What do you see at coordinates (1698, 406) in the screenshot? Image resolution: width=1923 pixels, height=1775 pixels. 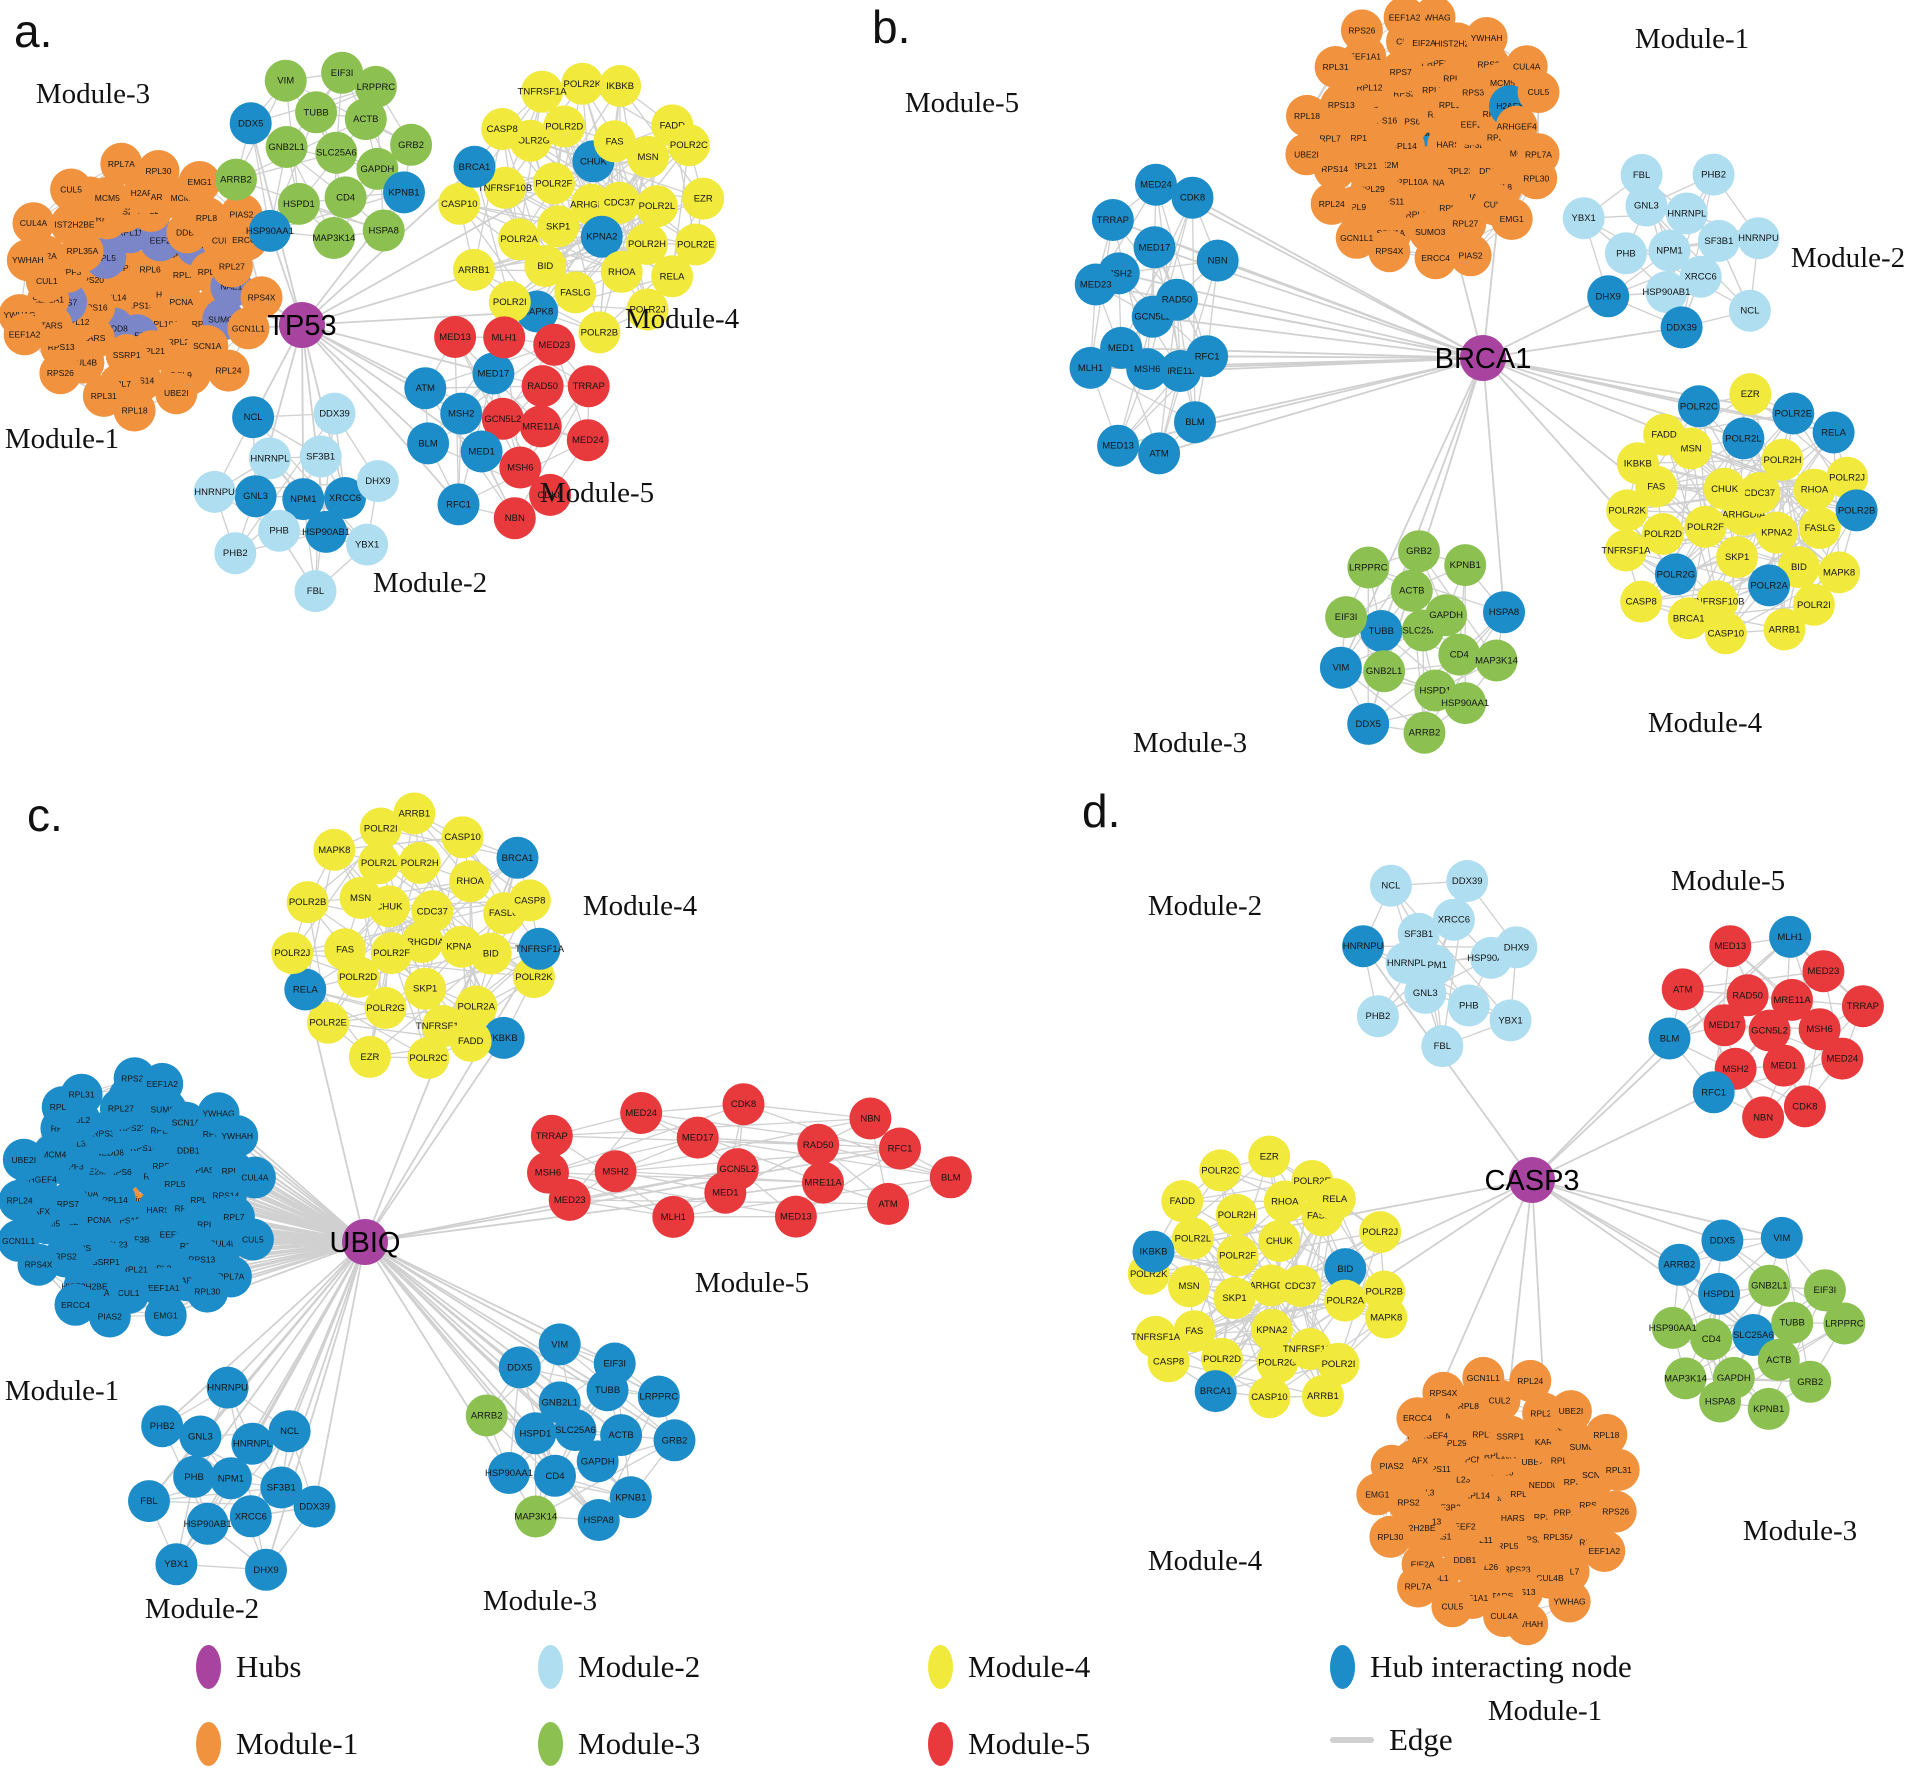 I see `node-POLR2C` at bounding box center [1698, 406].